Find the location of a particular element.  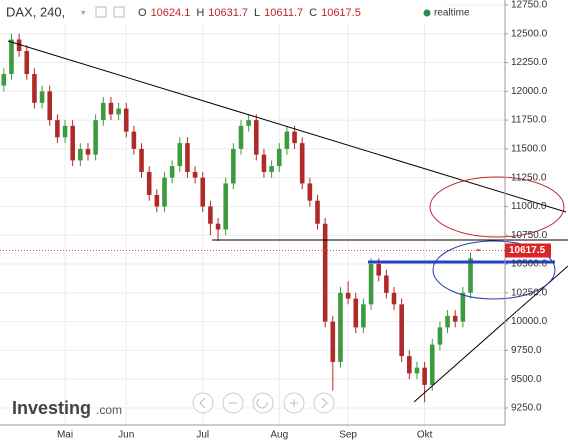

price-tag-label: 10617.5 is located at coordinates (527, 250).